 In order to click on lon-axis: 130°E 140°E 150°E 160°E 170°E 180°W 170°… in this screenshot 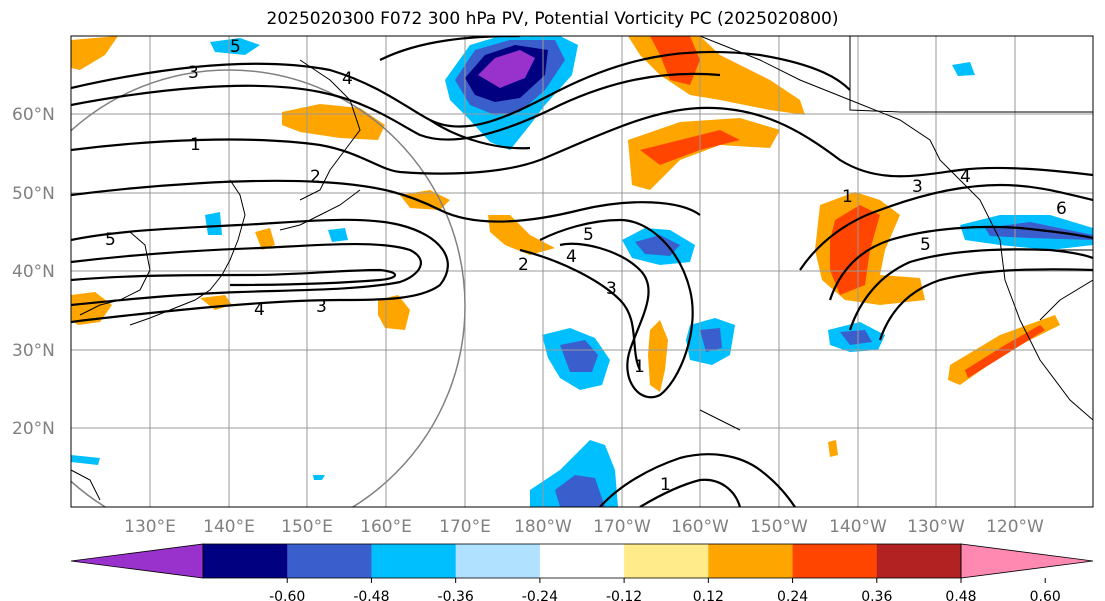, I will do `click(584, 527)`.